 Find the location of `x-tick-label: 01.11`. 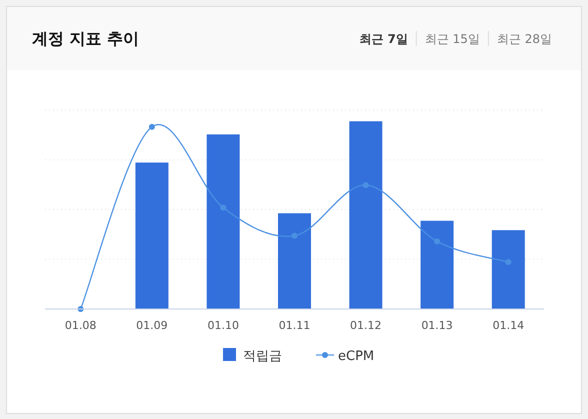

x-tick-label: 01.11 is located at coordinates (294, 325).